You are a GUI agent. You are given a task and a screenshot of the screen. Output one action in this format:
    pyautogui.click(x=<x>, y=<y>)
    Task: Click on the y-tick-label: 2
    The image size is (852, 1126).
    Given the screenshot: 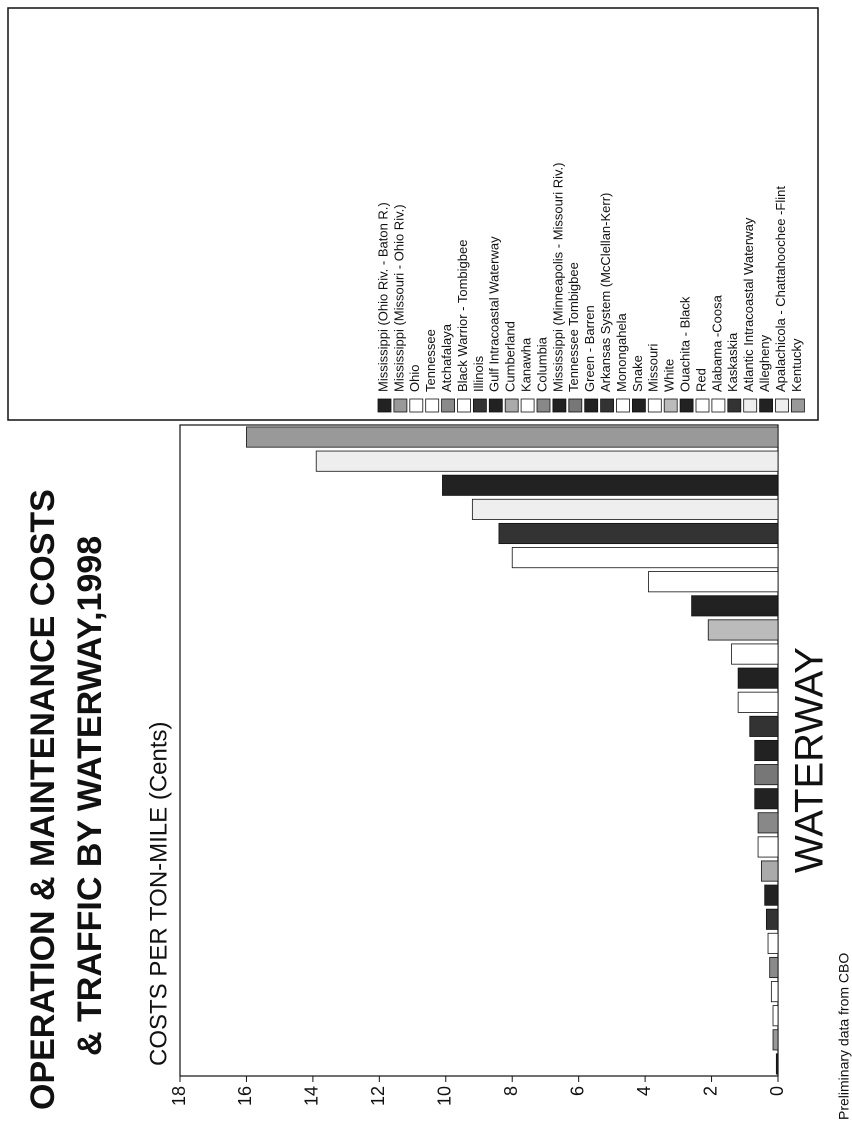 What is the action you would take?
    pyautogui.click(x=710, y=1091)
    